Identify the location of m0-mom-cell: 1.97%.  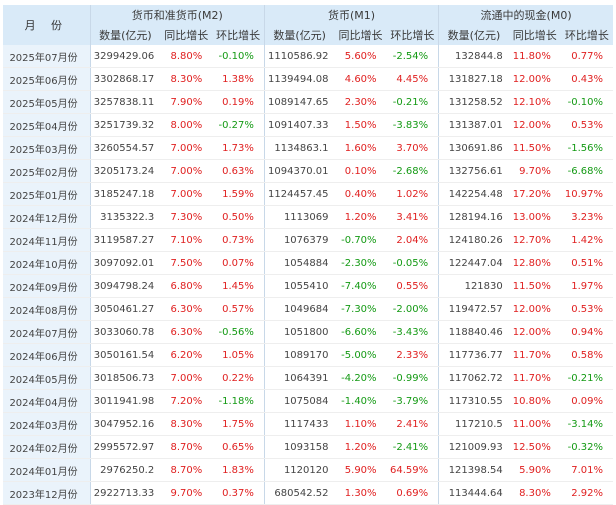
(586, 286).